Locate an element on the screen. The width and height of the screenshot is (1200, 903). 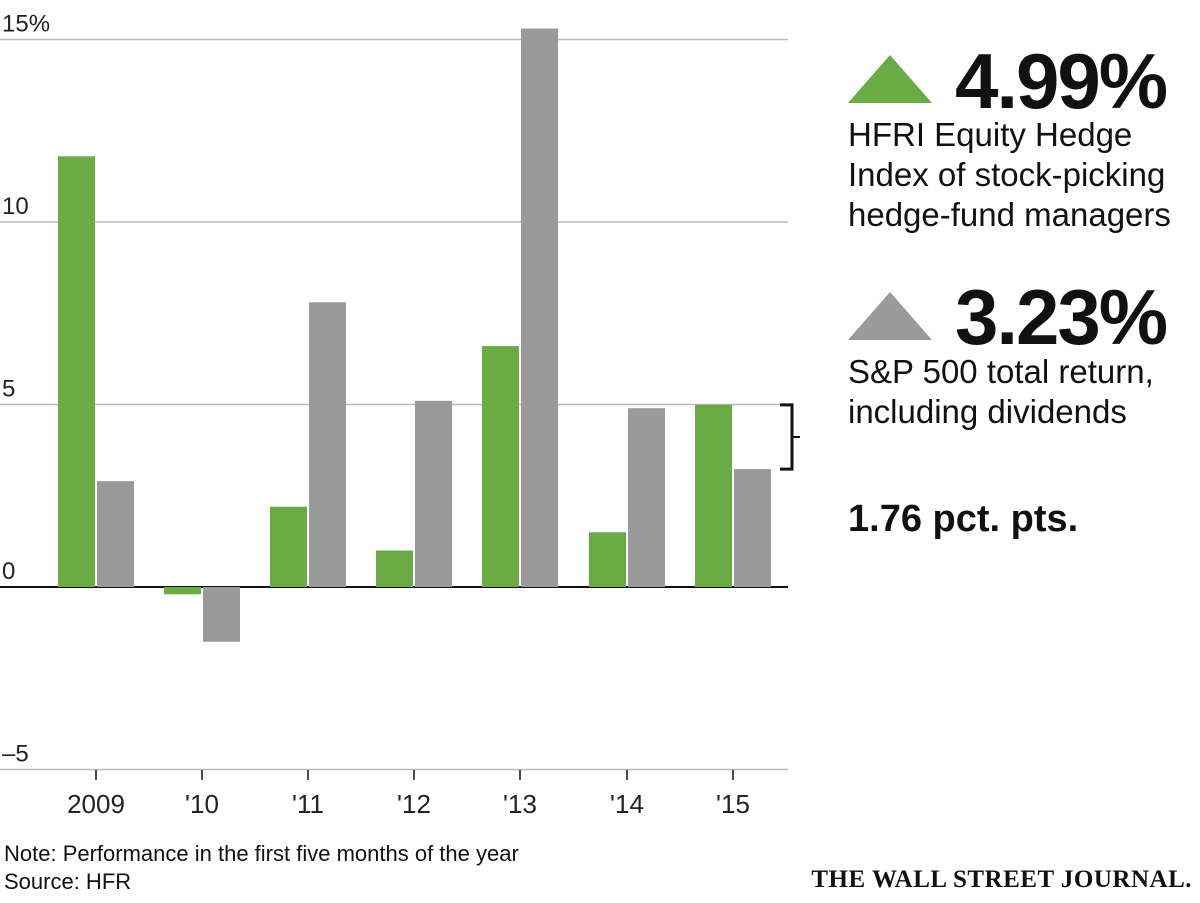
x-tick-label: '13 is located at coordinates (520, 804).